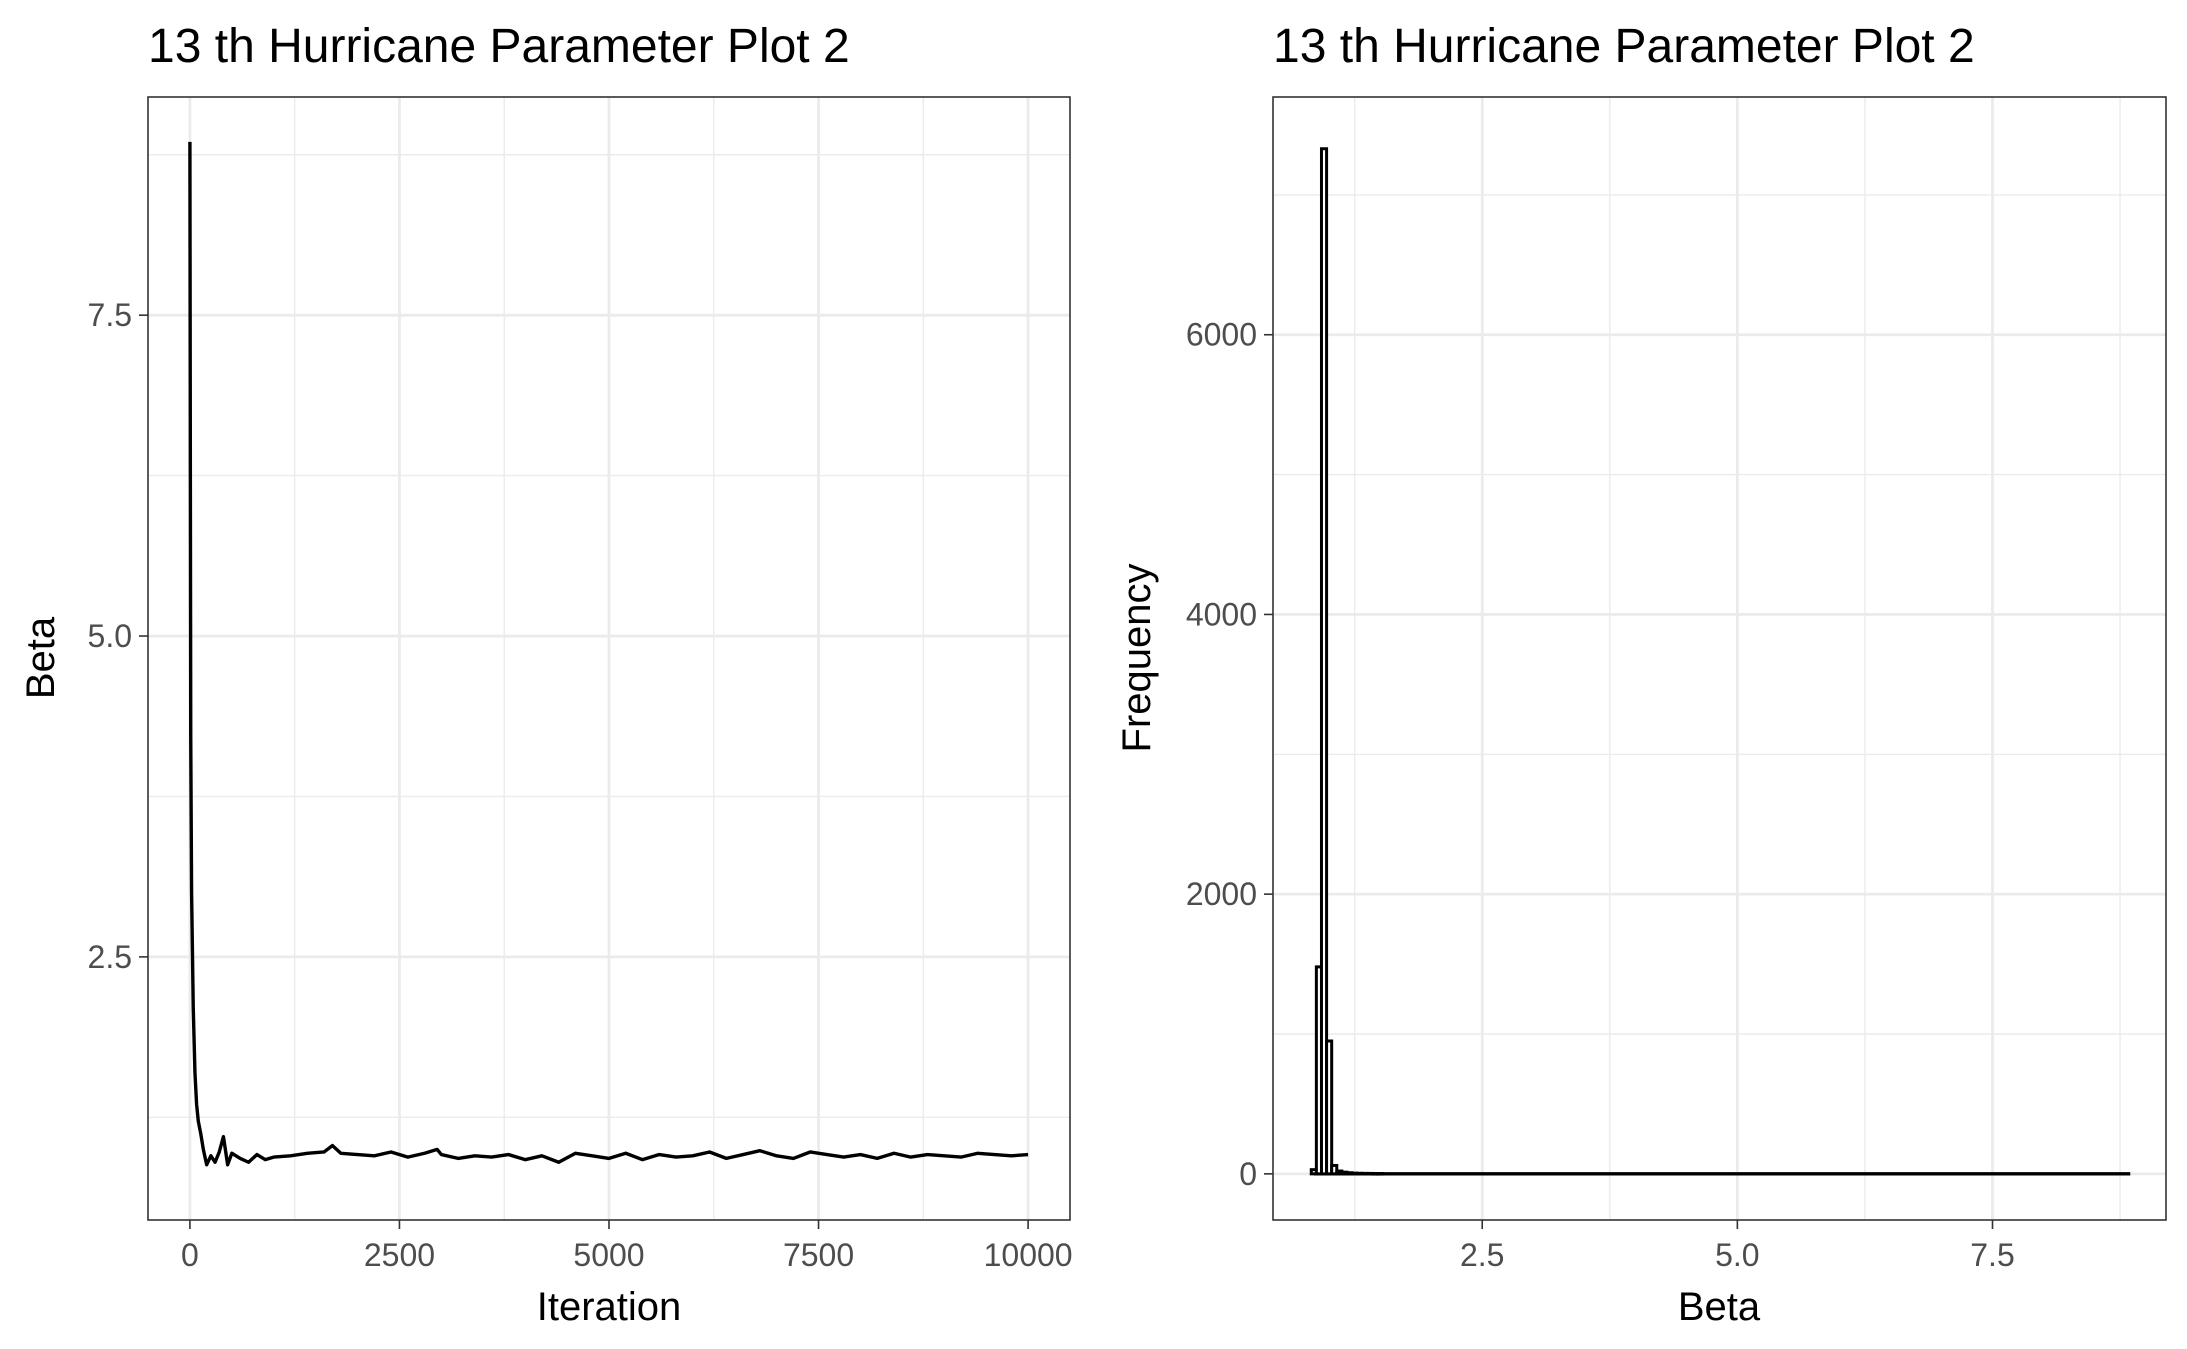 The height and width of the screenshot is (1349, 2187). What do you see at coordinates (1028, 1255) in the screenshot?
I see `trace-plot-x-tick-label: 10000` at bounding box center [1028, 1255].